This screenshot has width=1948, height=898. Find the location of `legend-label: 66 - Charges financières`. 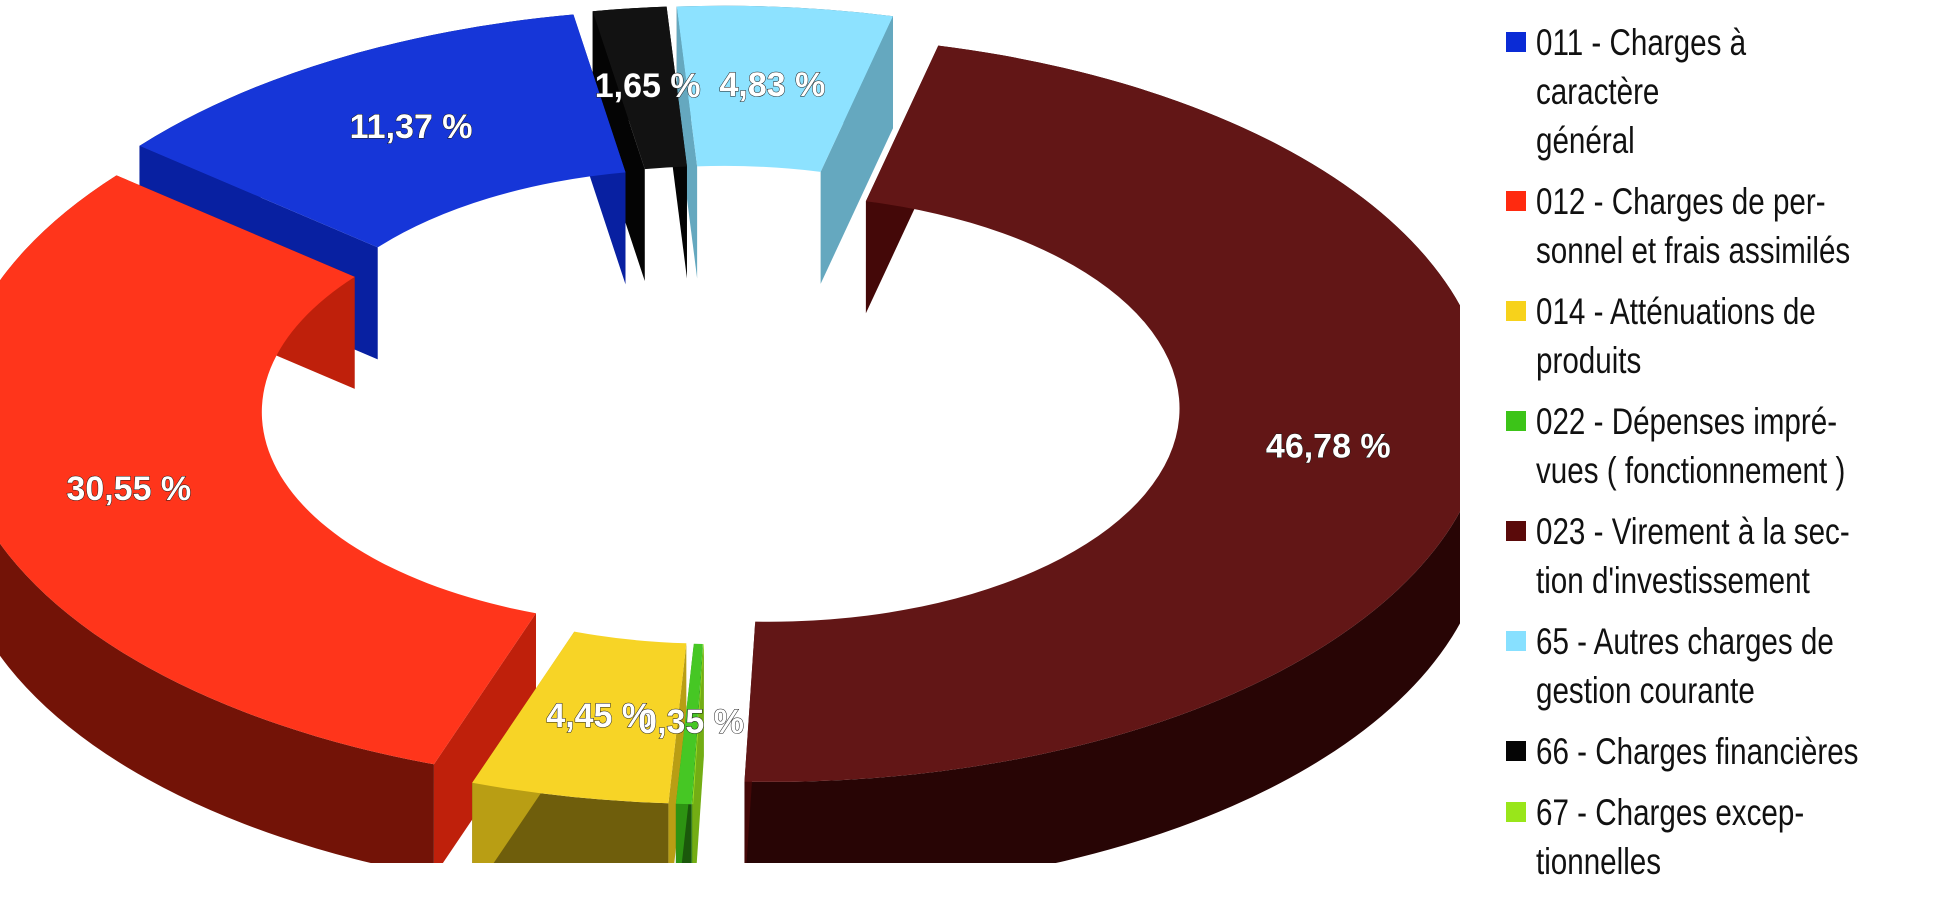

legend-label: 66 - Charges financières is located at coordinates (1700, 751).